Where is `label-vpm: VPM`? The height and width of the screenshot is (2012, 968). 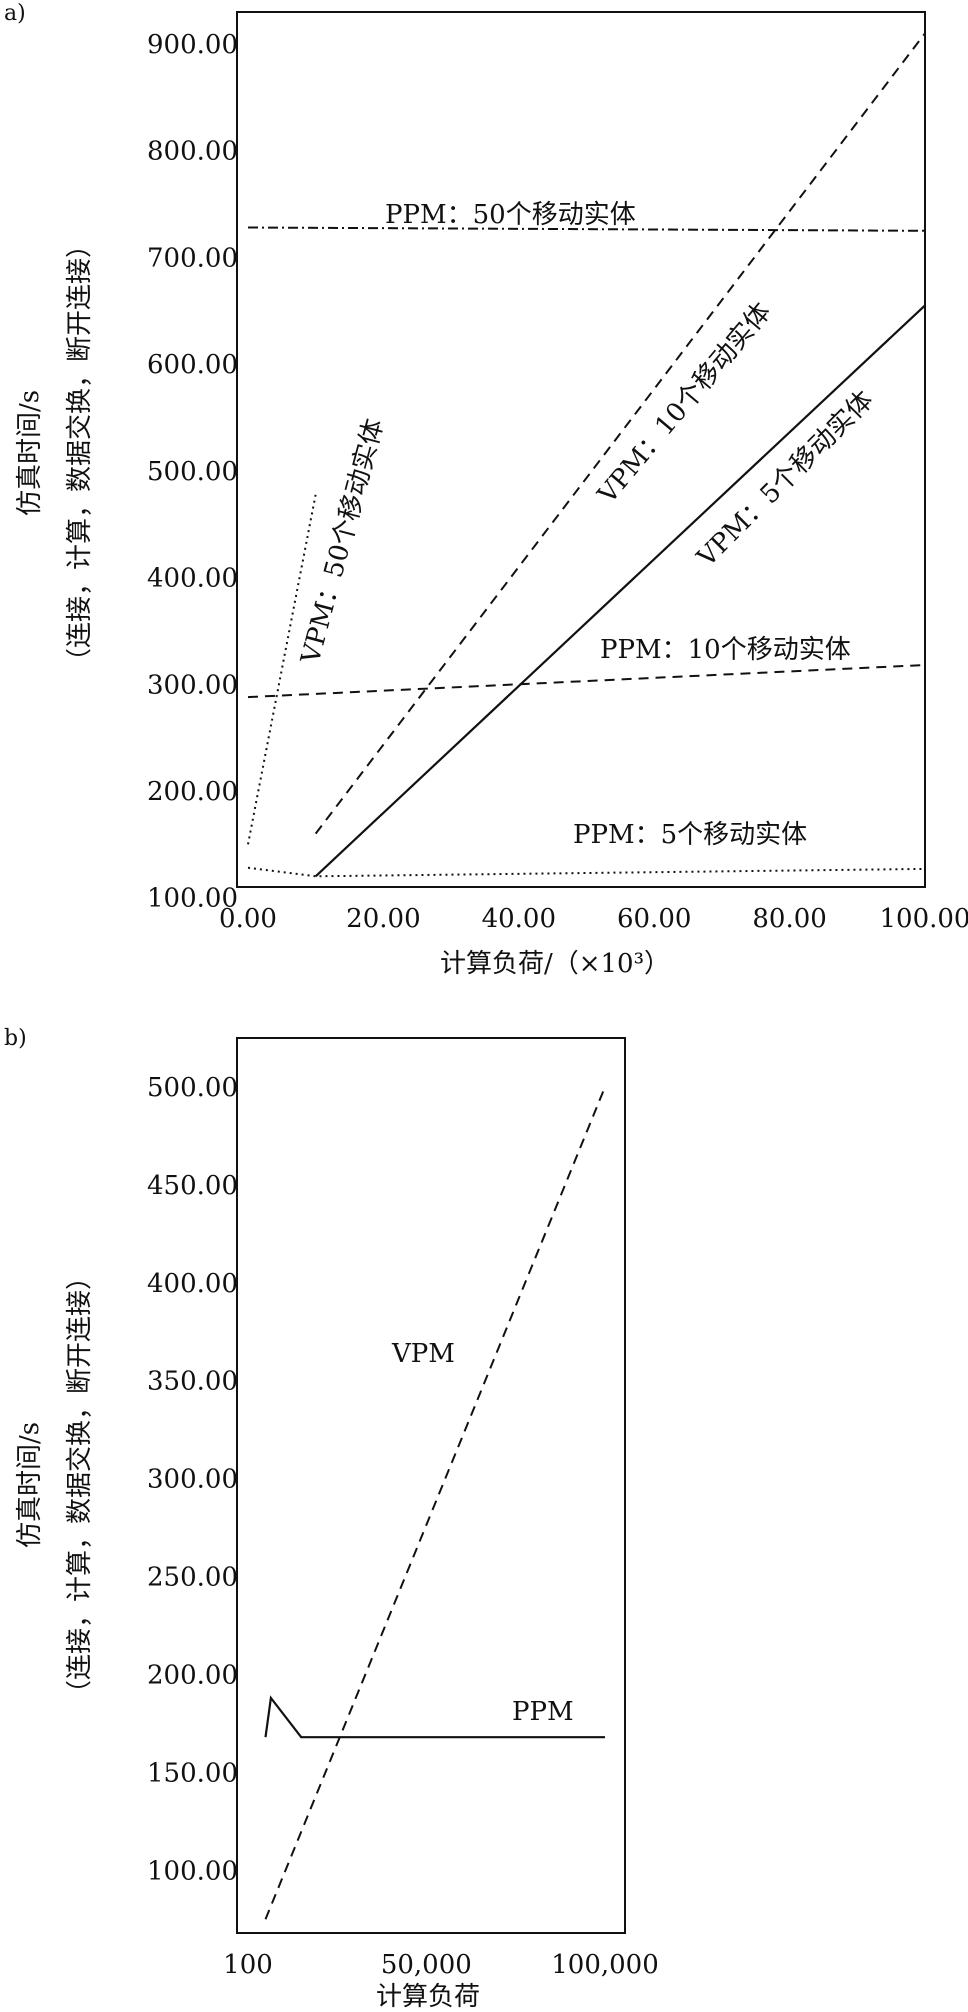 label-vpm: VPM is located at coordinates (423, 1354).